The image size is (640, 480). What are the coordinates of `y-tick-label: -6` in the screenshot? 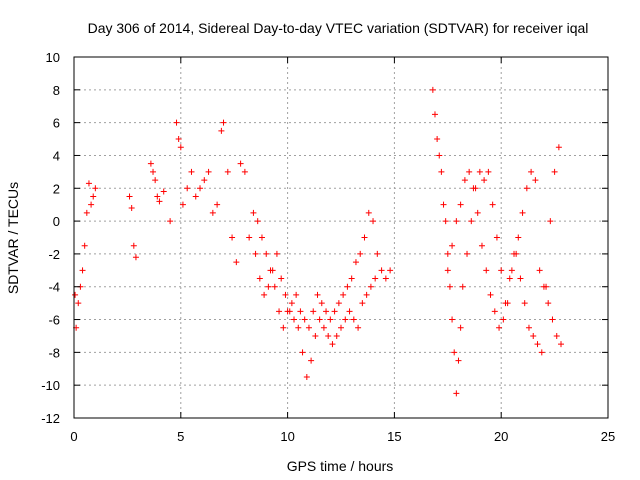 It's located at (54, 320).